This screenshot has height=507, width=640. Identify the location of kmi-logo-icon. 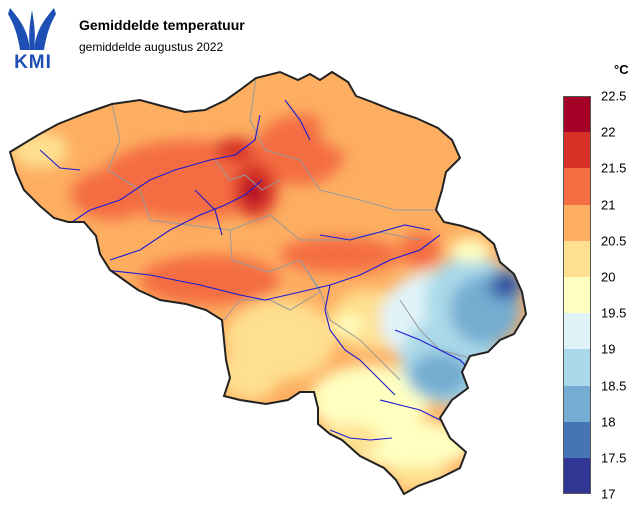
(32, 29).